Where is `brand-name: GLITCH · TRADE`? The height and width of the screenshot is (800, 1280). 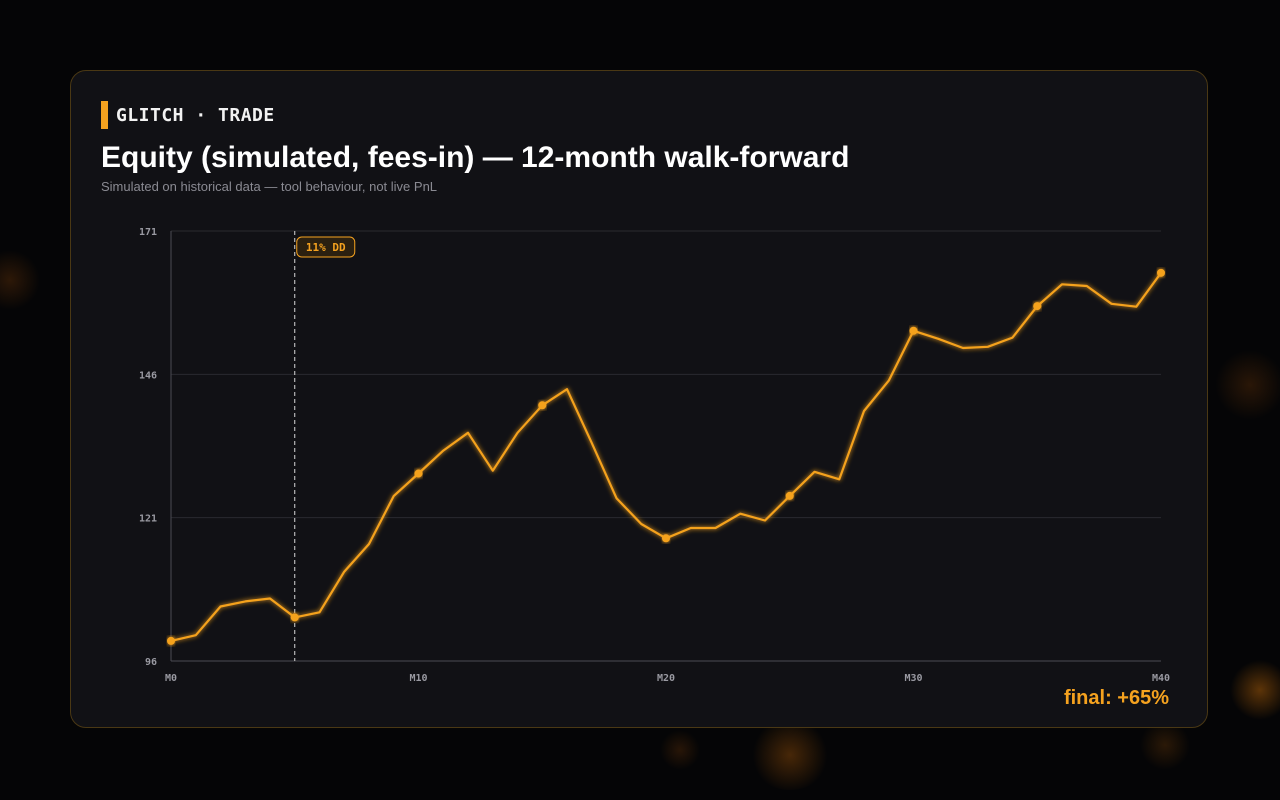 brand-name: GLITCH · TRADE is located at coordinates (195, 115).